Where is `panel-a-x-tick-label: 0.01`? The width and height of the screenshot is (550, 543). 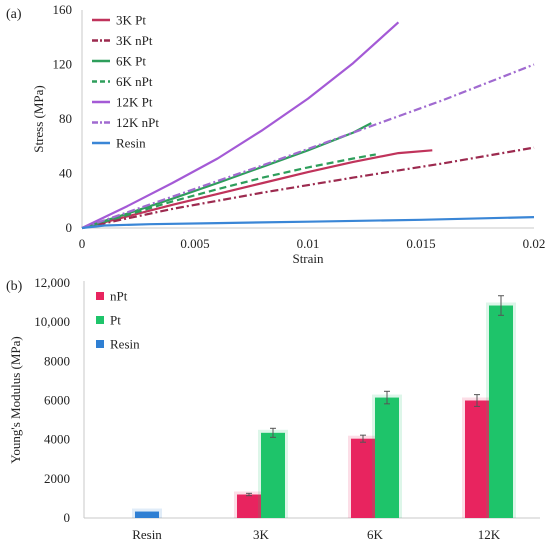
panel-a-x-tick-label: 0.01 is located at coordinates (308, 243).